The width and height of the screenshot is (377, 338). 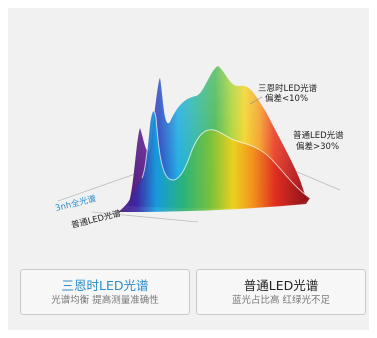 I want to click on floor-line-front, so click(x=145, y=217).